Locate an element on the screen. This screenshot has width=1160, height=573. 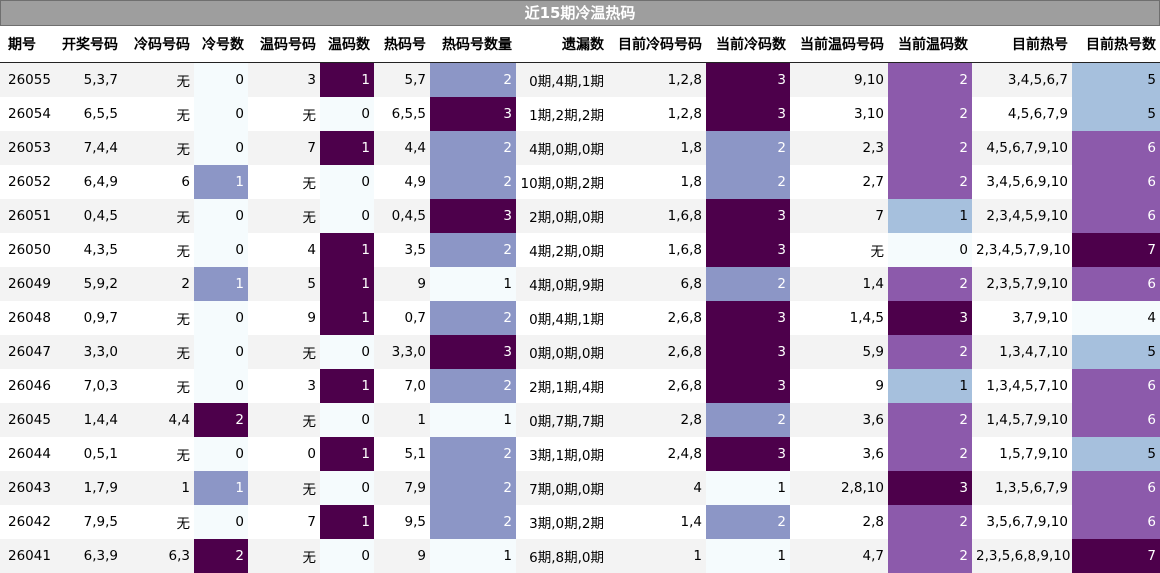
table-cell: 0,5,1 is located at coordinates (89, 454).